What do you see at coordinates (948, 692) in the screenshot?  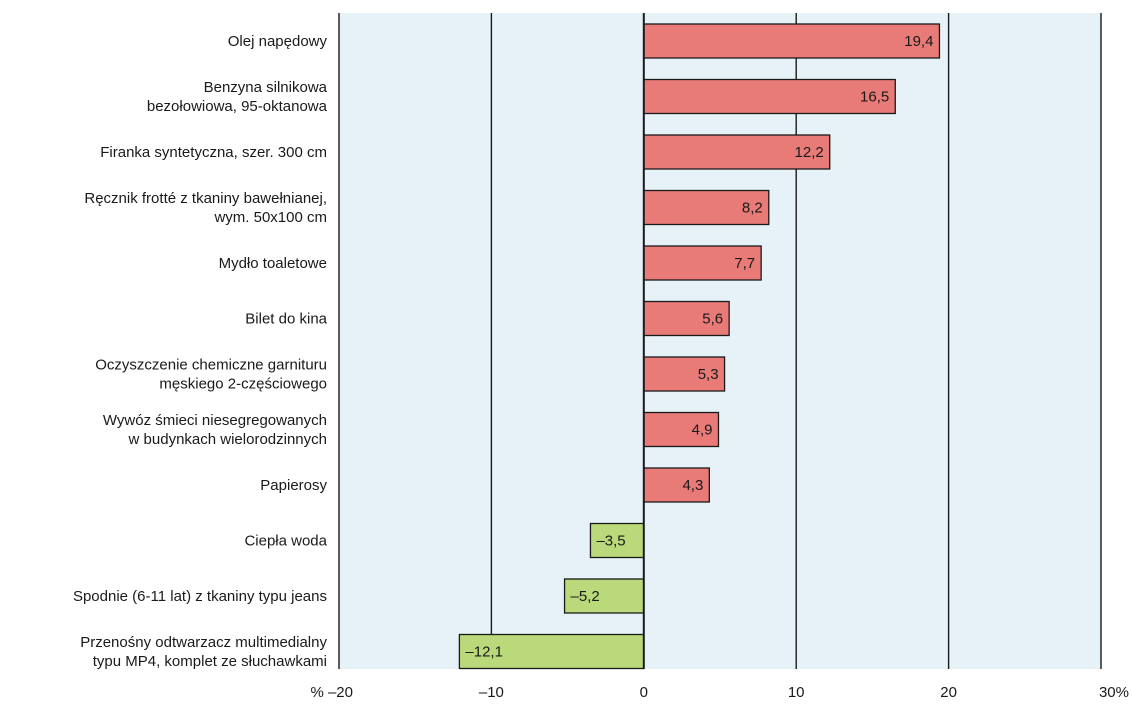 I see `x-tick-label: 20` at bounding box center [948, 692].